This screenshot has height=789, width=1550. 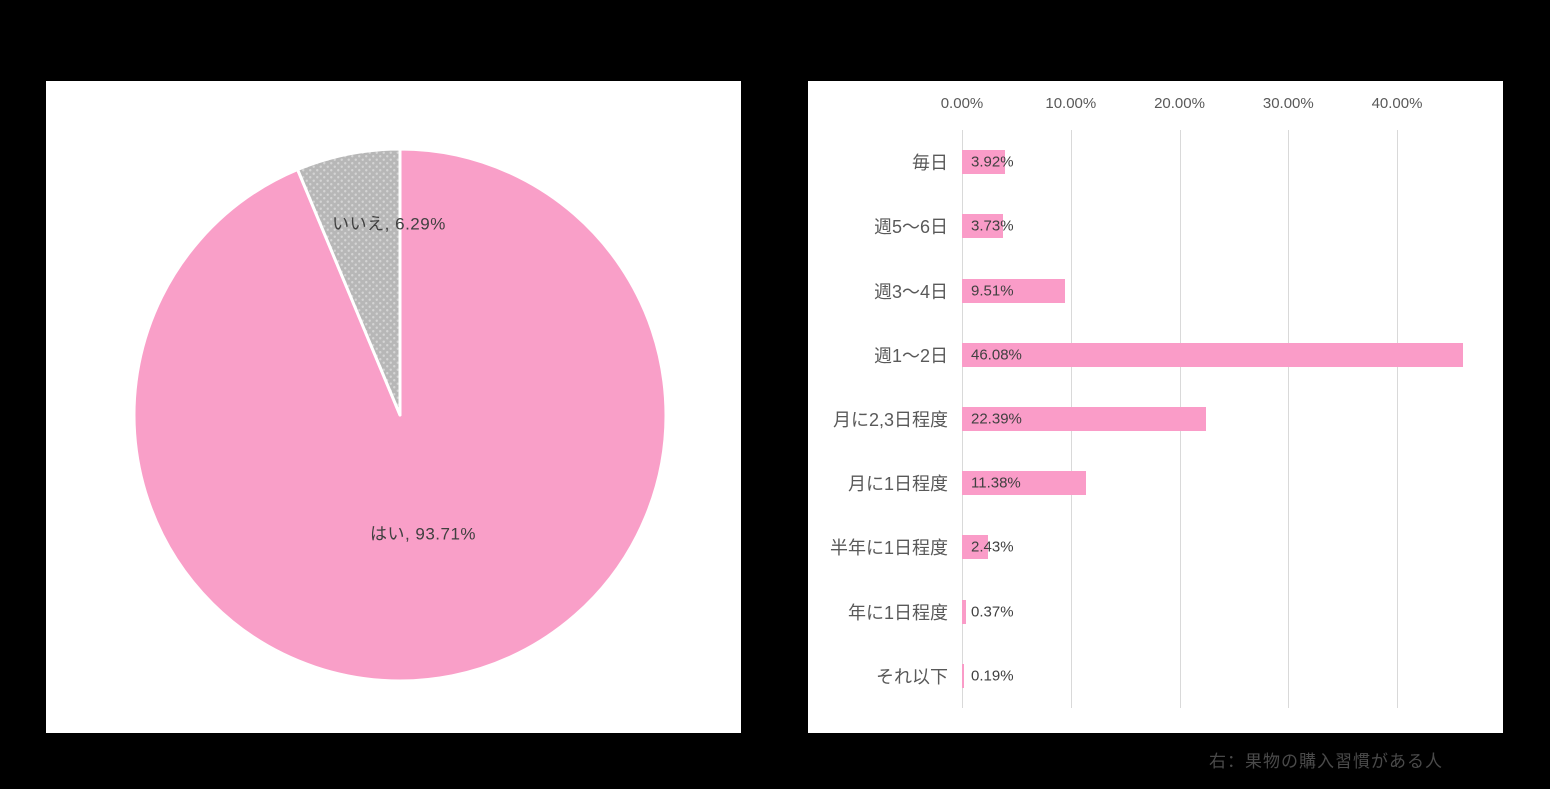 I want to click on bar-月に2,3日程度, so click(x=1084, y=419).